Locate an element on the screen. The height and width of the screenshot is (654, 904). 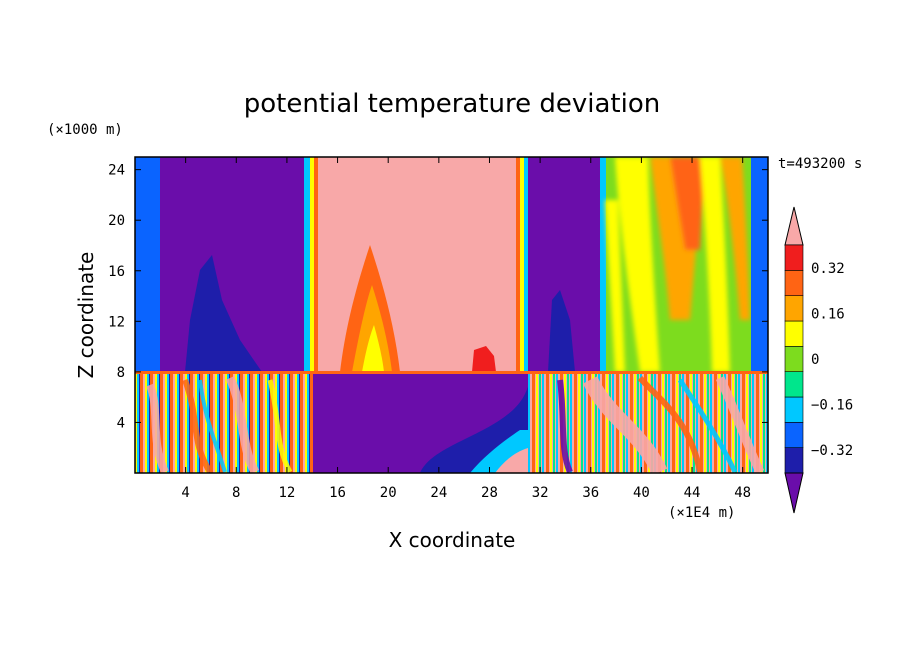
x-tick-label: 40 is located at coordinates (641, 493).